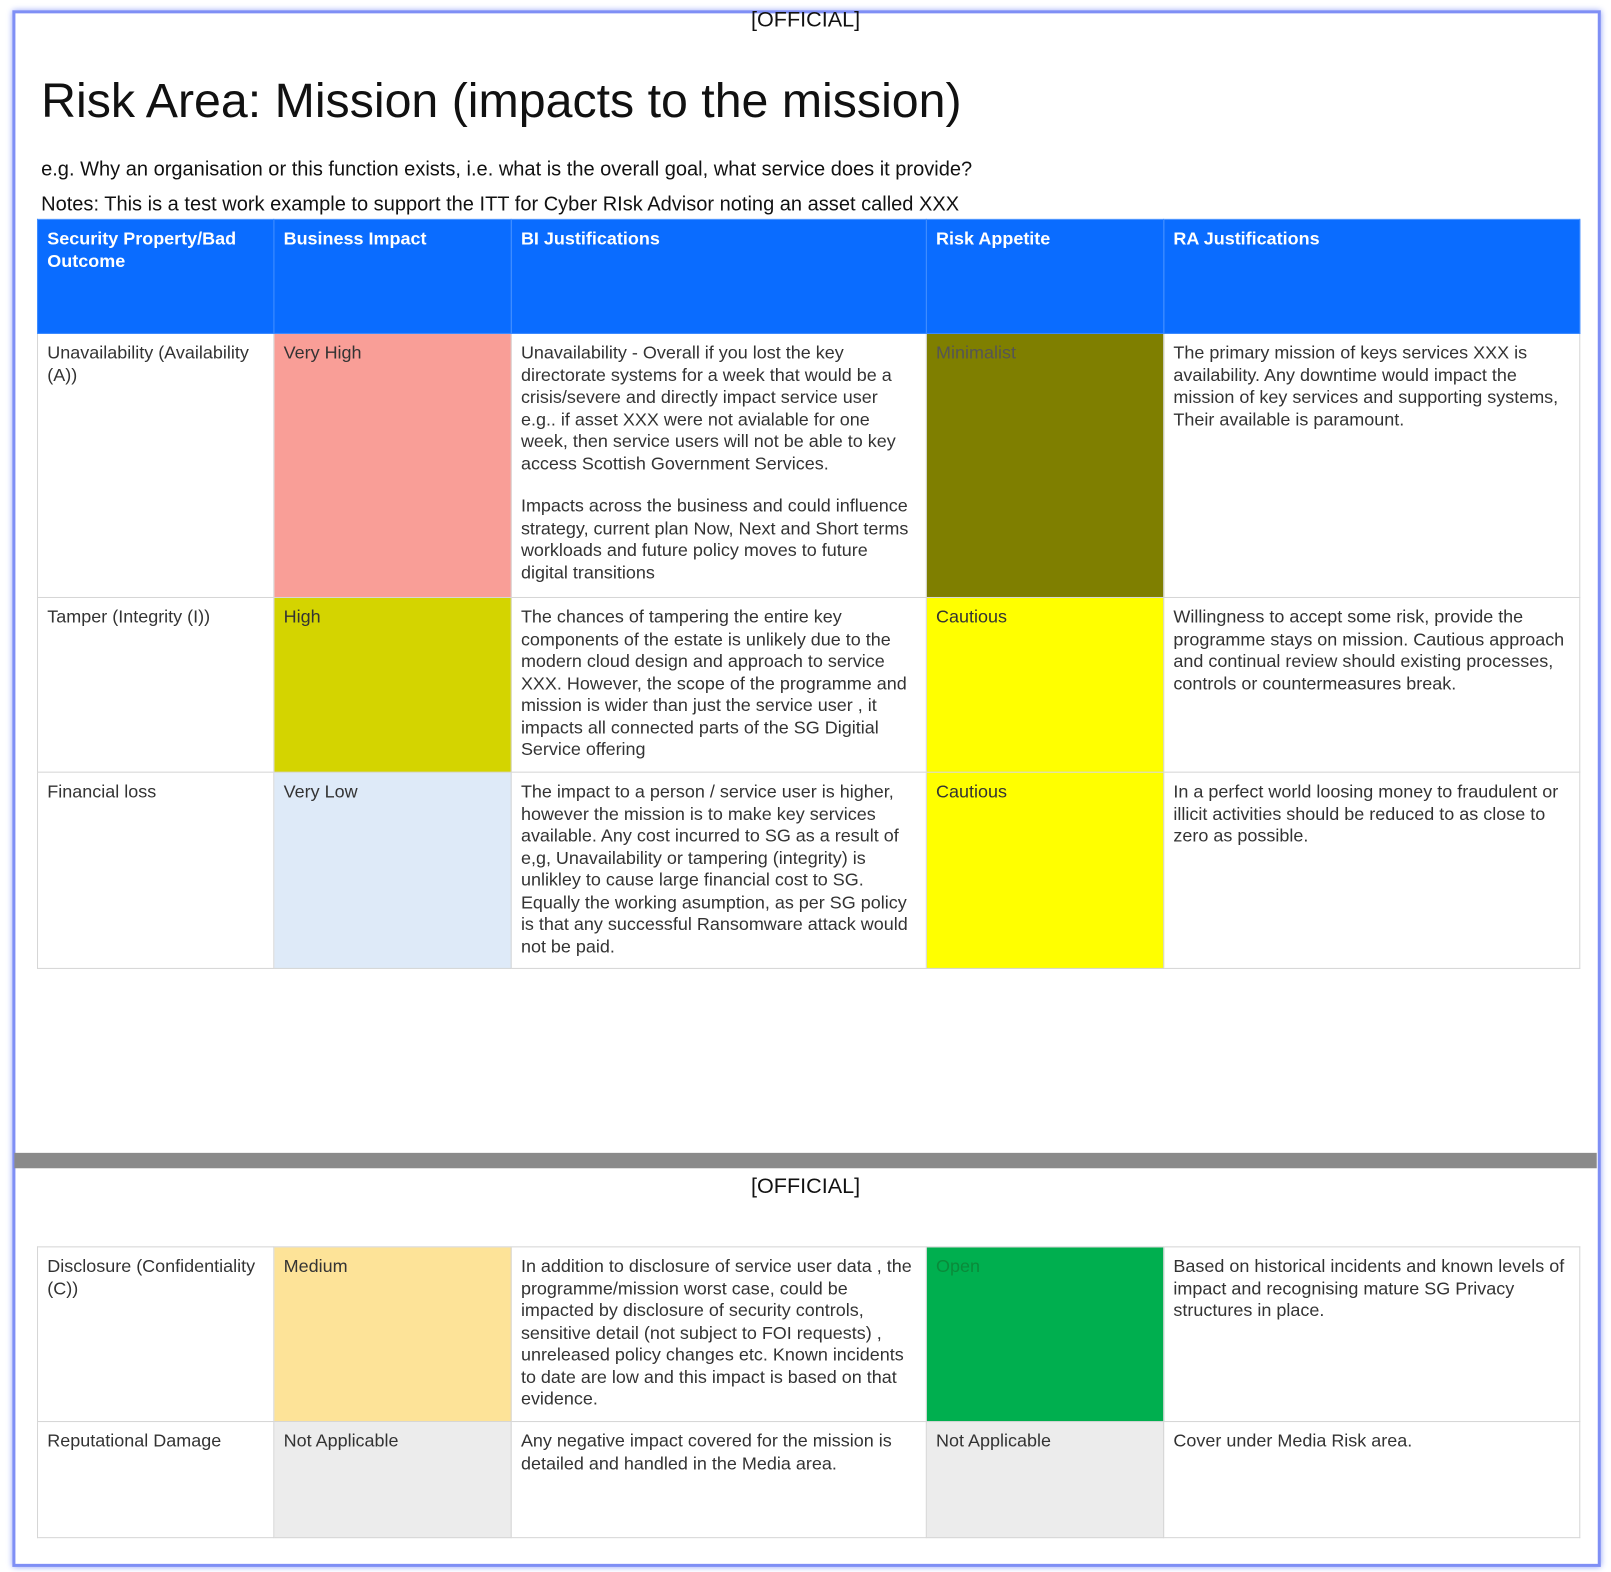  What do you see at coordinates (392, 684) in the screenshot?
I see `business-impact-cell: High` at bounding box center [392, 684].